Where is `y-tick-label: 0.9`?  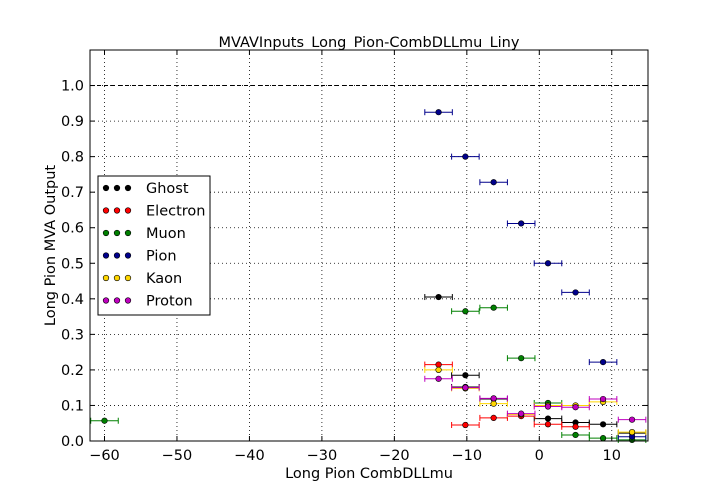
y-tick-label: 0.9 is located at coordinates (72, 122).